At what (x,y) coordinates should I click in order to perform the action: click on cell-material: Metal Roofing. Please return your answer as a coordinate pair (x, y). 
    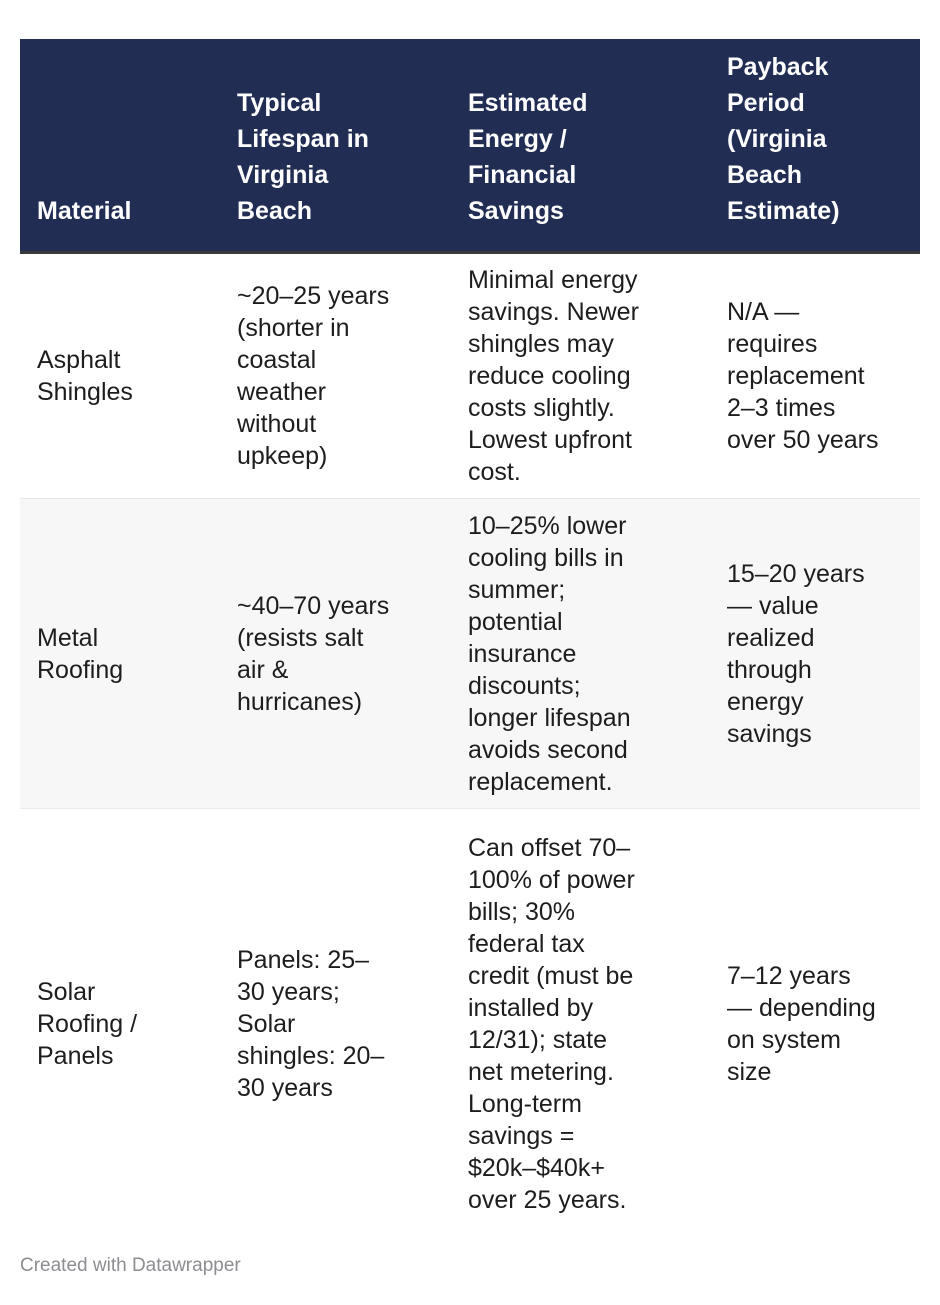
    Looking at the image, I should click on (120, 653).